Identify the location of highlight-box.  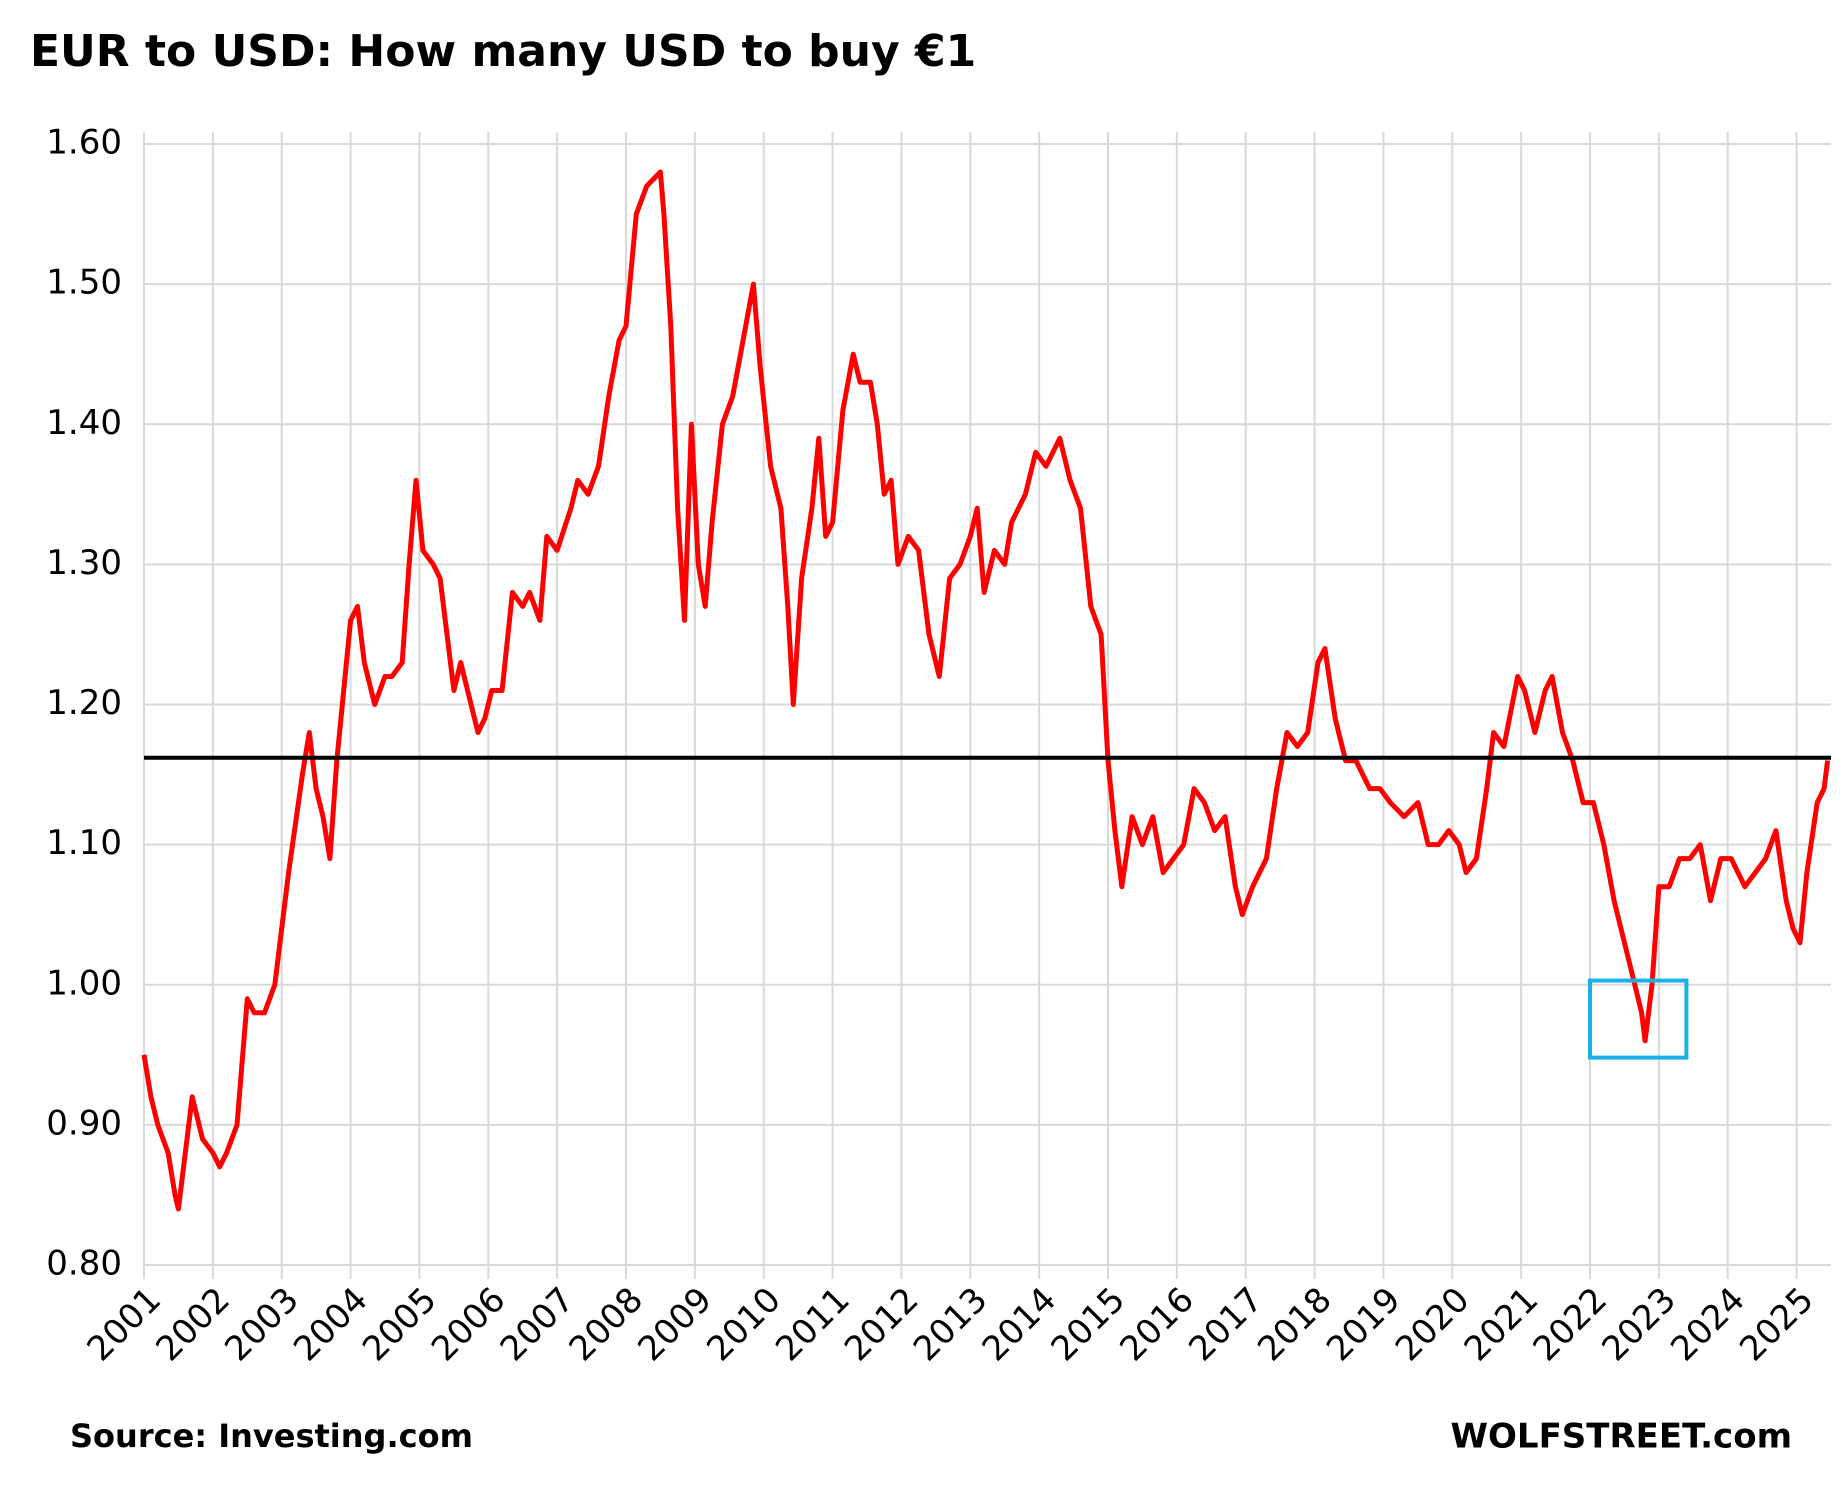
(1638, 1019).